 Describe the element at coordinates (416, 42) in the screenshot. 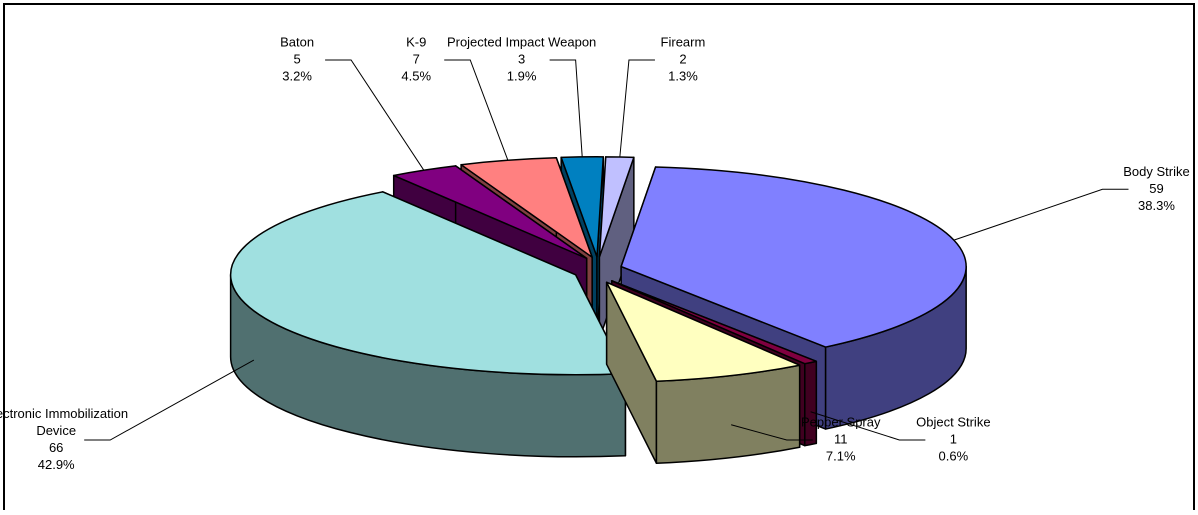

I see `category-label: K-9` at that location.